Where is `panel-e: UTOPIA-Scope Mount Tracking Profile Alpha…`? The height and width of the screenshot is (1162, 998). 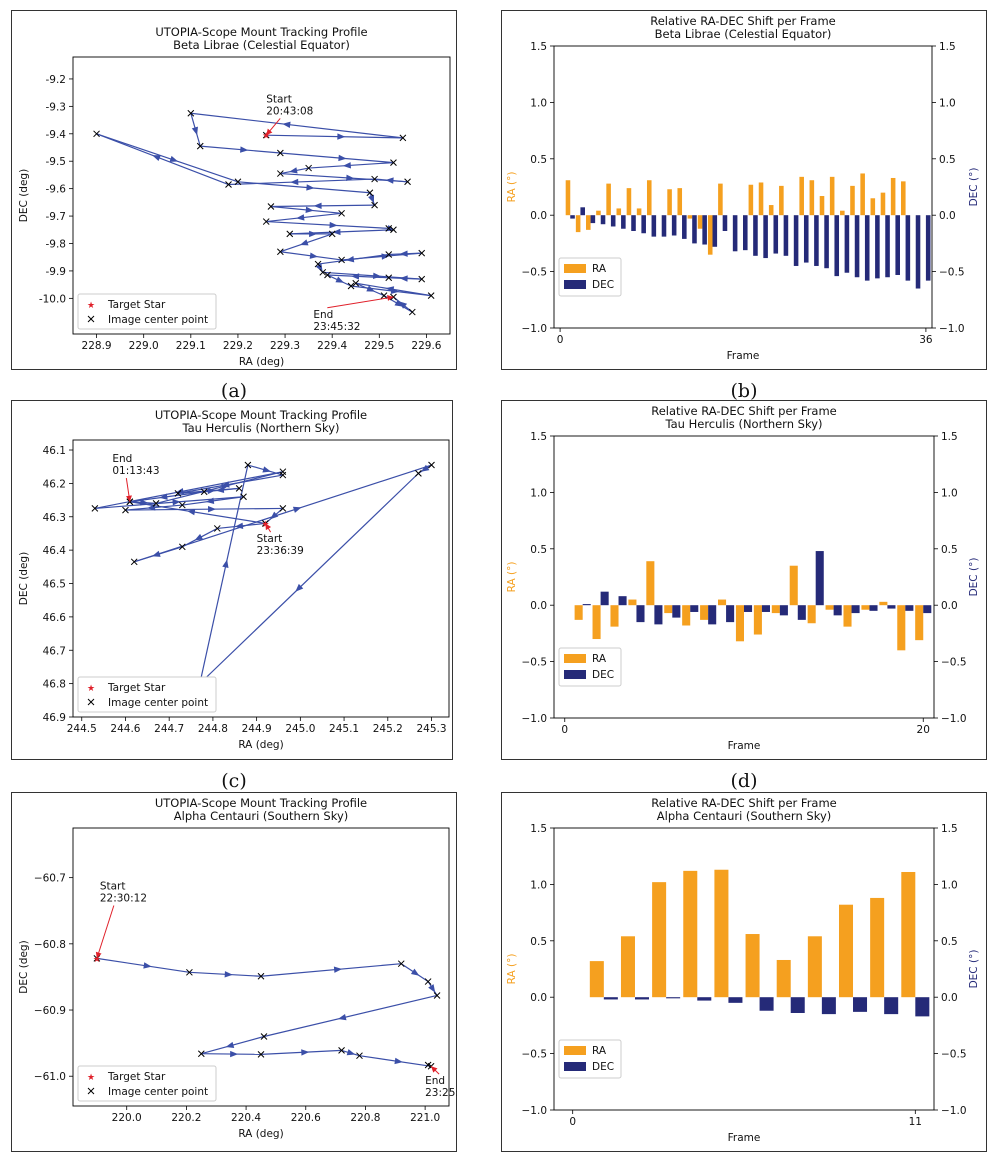 panel-e: UTOPIA-Scope Mount Tracking Profile Alpha… is located at coordinates (242, 974).